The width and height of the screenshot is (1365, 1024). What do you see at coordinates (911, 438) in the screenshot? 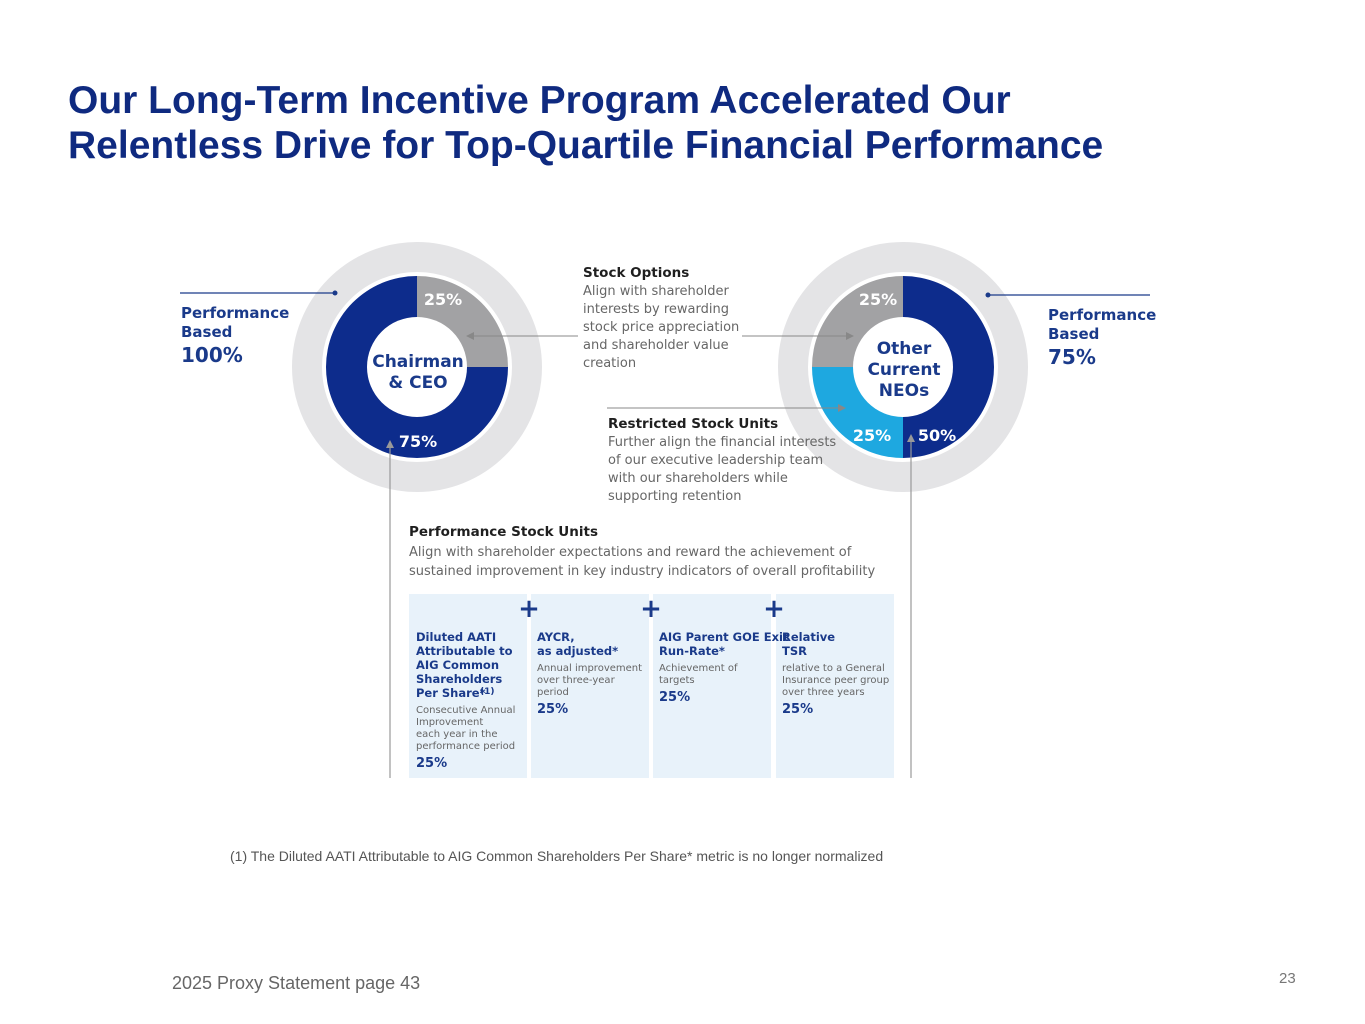
I see `psu-arrow-right` at bounding box center [911, 438].